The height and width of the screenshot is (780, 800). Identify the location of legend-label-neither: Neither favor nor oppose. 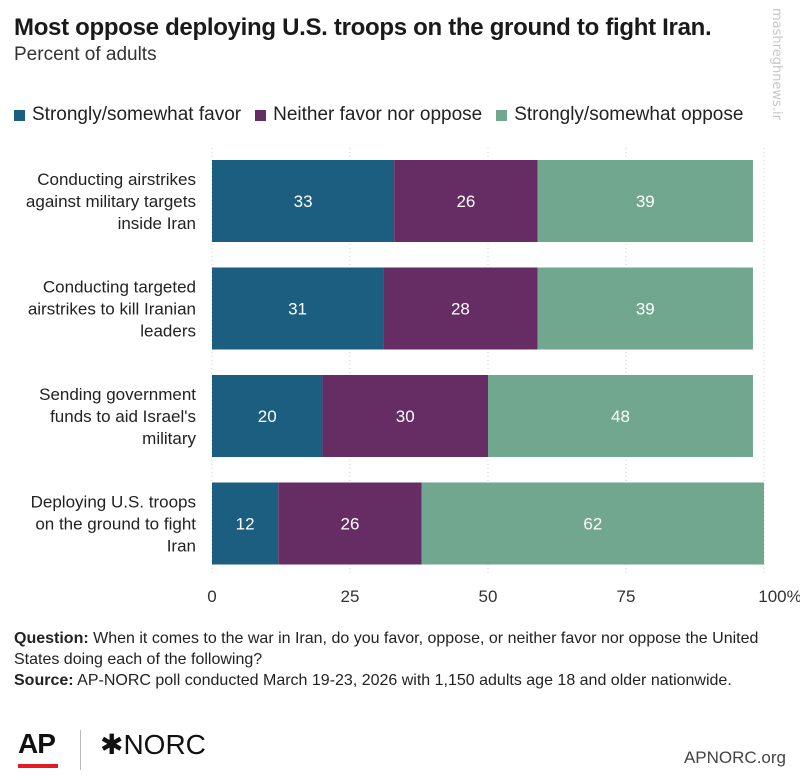
(378, 114).